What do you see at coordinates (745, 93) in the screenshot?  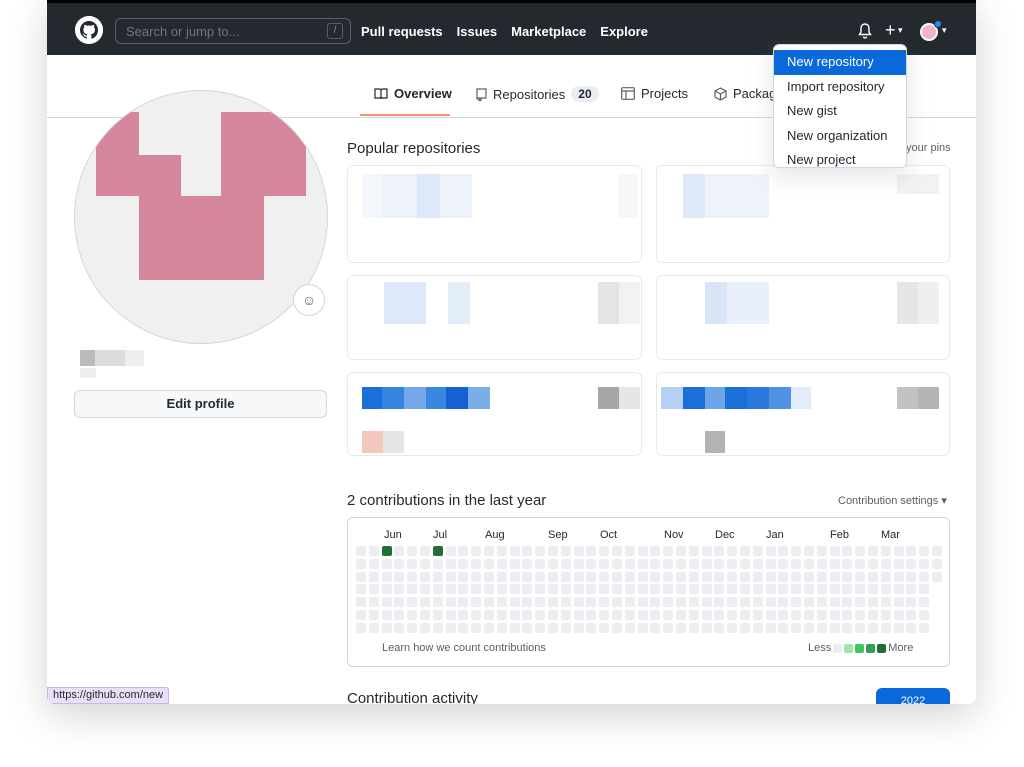 I see `tab-packages: Packag` at bounding box center [745, 93].